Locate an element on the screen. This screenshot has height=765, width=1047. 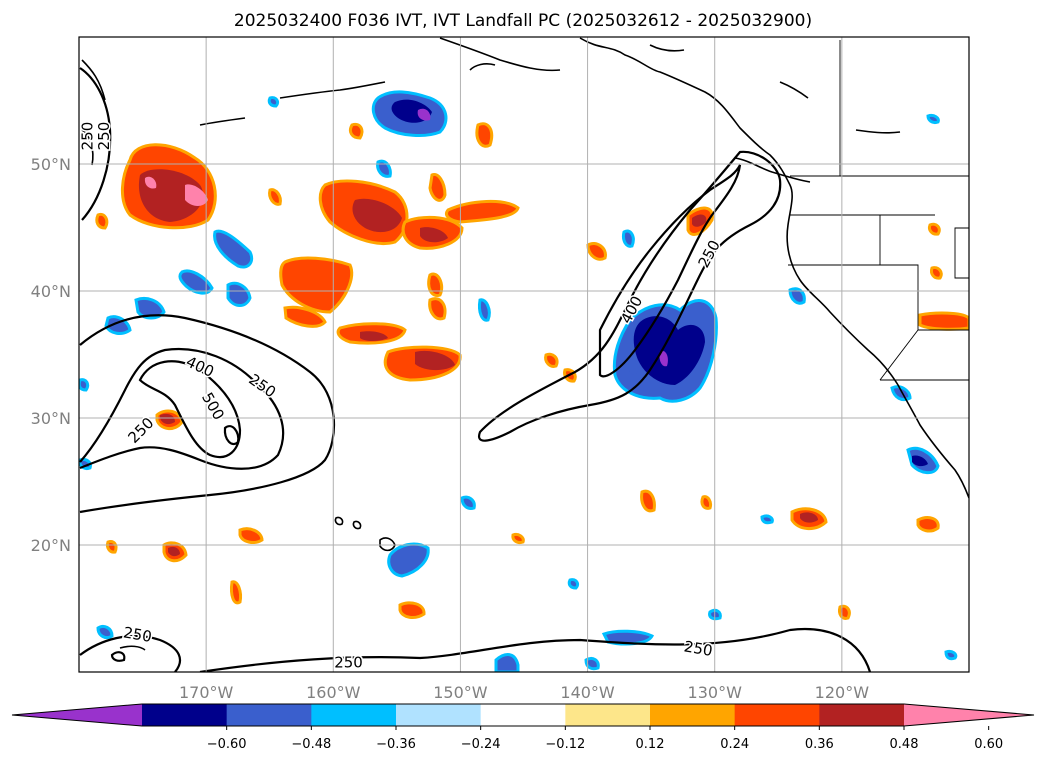
lon-tick-label: 130°W is located at coordinates (715, 692).